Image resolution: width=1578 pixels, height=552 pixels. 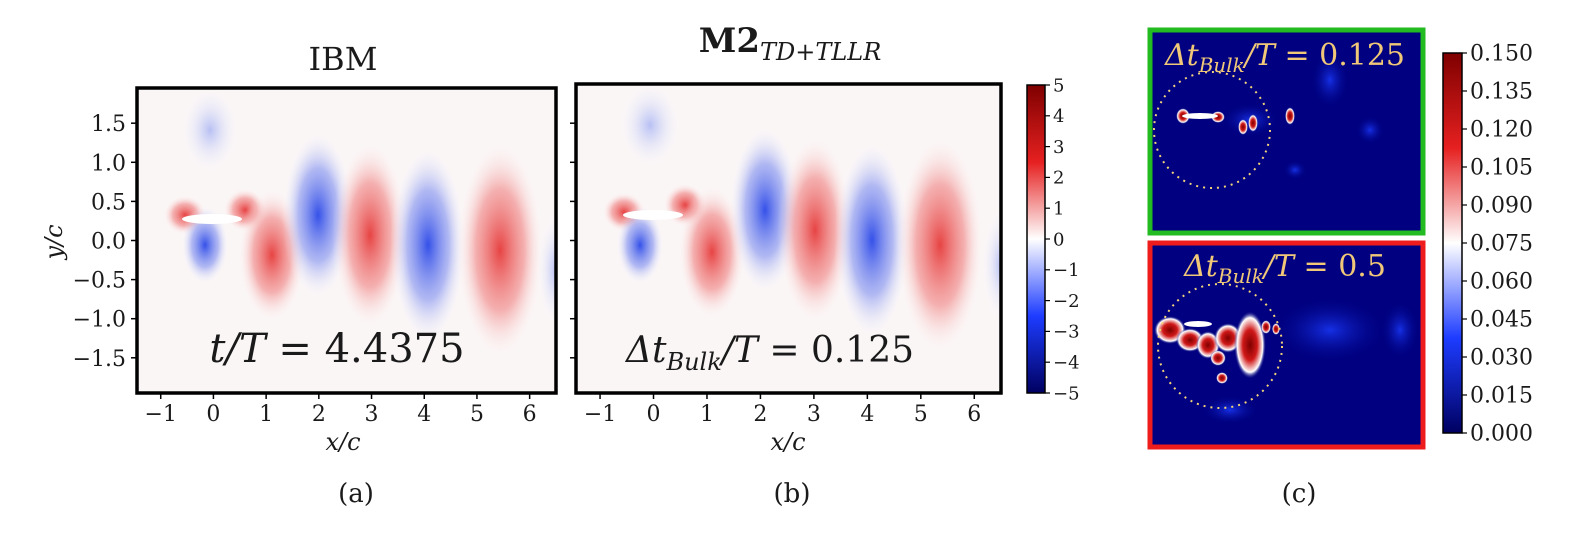 What do you see at coordinates (546, 270) in the screenshot?
I see `wake-vortex-a6` at bounding box center [546, 270].